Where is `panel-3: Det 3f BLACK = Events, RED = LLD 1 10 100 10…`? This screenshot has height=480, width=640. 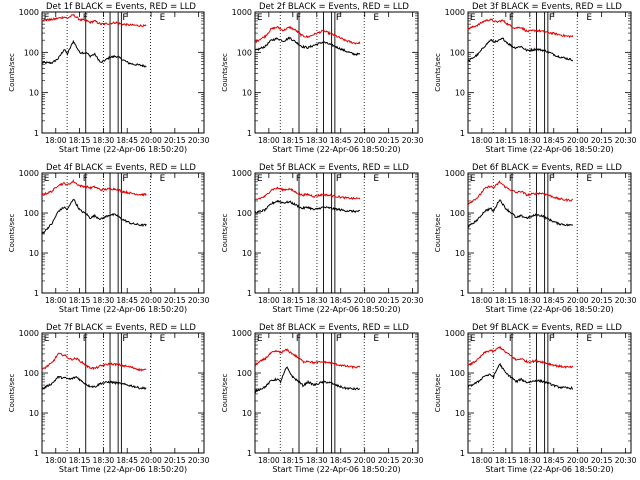
panel-3: Det 3f BLACK = Events, RED = LLD 1 10 100 10… is located at coordinates (535, 78).